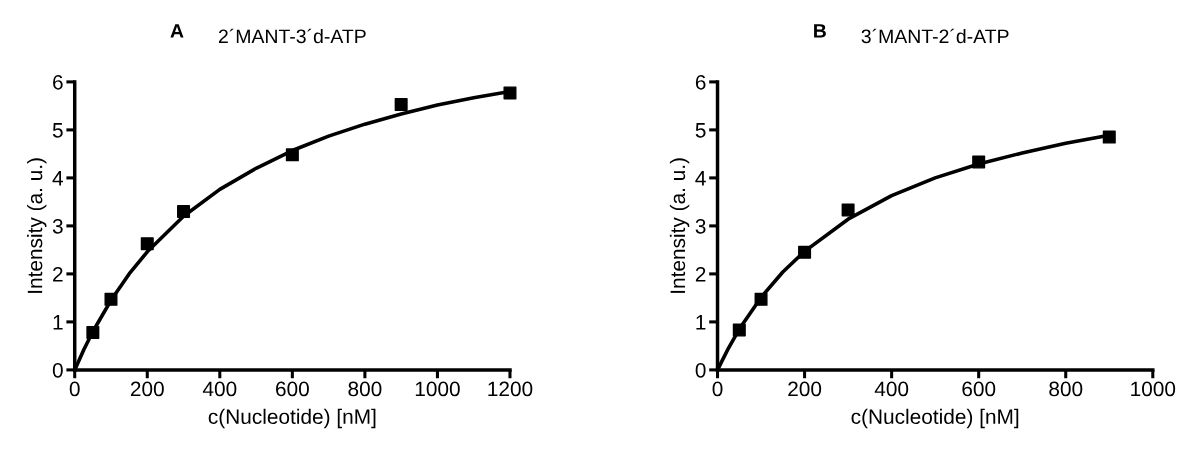 The height and width of the screenshot is (450, 1186). I want to click on text: A, so click(177, 31).